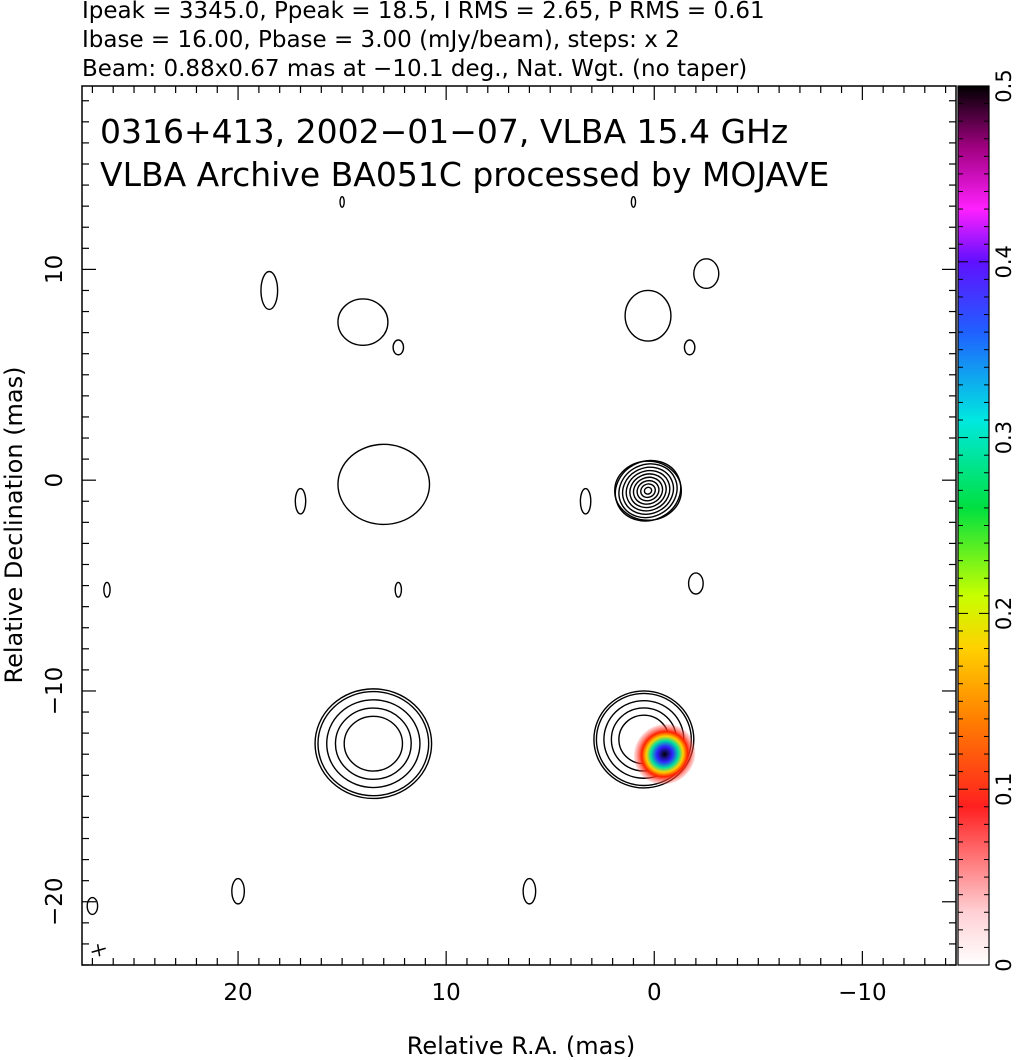 This screenshot has height=1060, width=1021. What do you see at coordinates (55, 269) in the screenshot?
I see `y-tick-label: 10` at bounding box center [55, 269].